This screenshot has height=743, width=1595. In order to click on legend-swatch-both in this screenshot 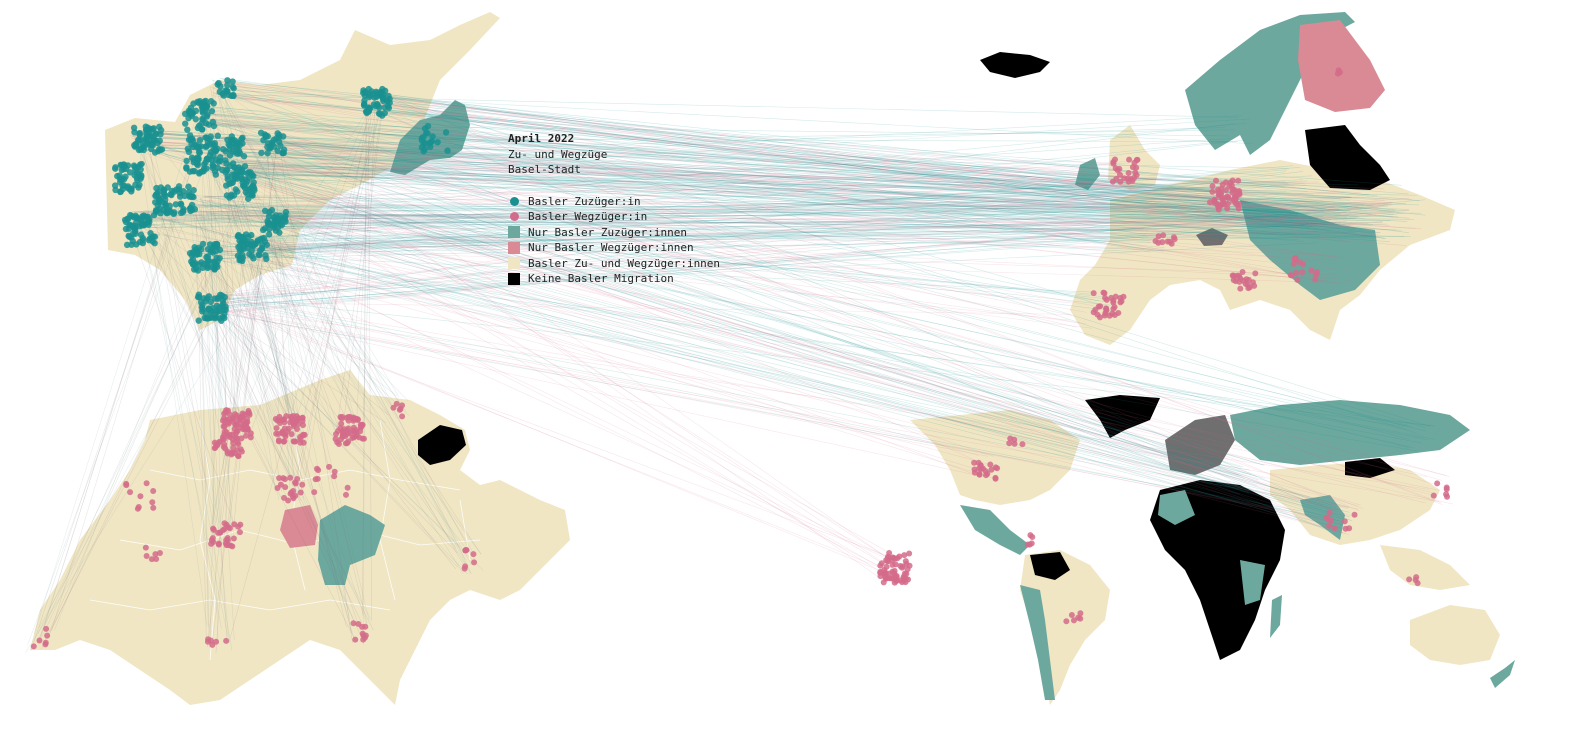, I will do `click(514, 263)`.